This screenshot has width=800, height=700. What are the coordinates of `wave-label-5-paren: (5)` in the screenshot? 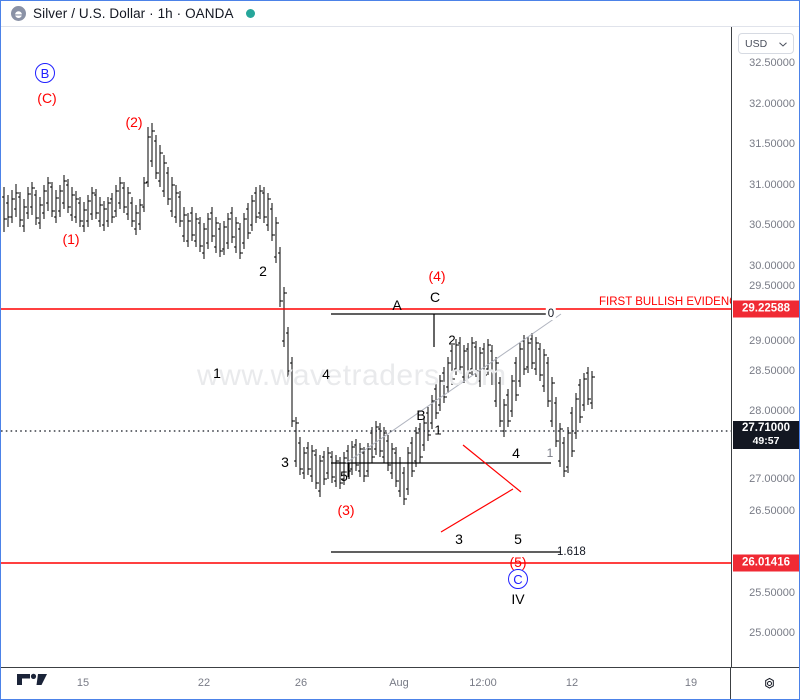 It's located at (518, 562).